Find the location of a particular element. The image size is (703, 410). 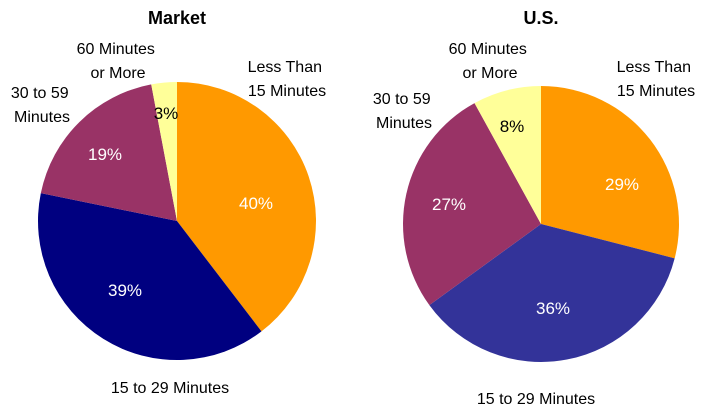

us-data-label-60-or-more: 8% is located at coordinates (512, 126).